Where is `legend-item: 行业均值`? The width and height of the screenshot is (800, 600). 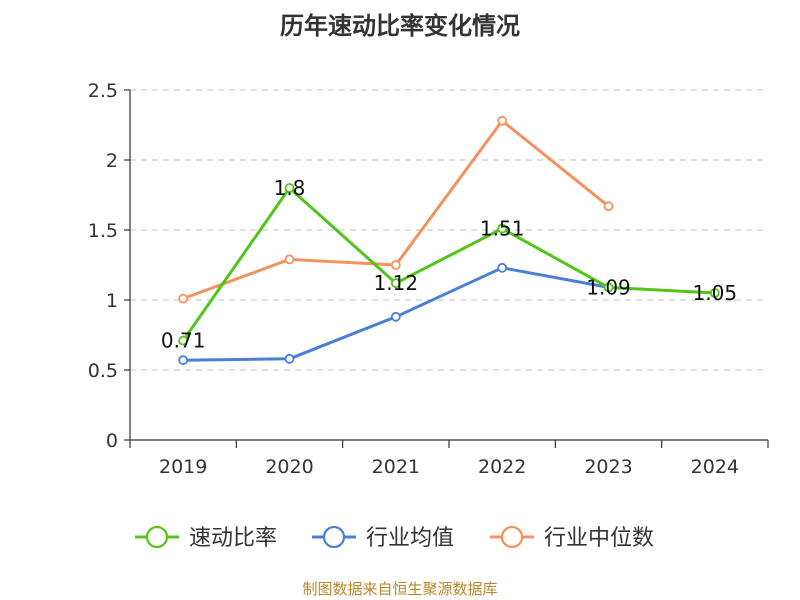
legend-item: 行业均值 is located at coordinates (383, 538).